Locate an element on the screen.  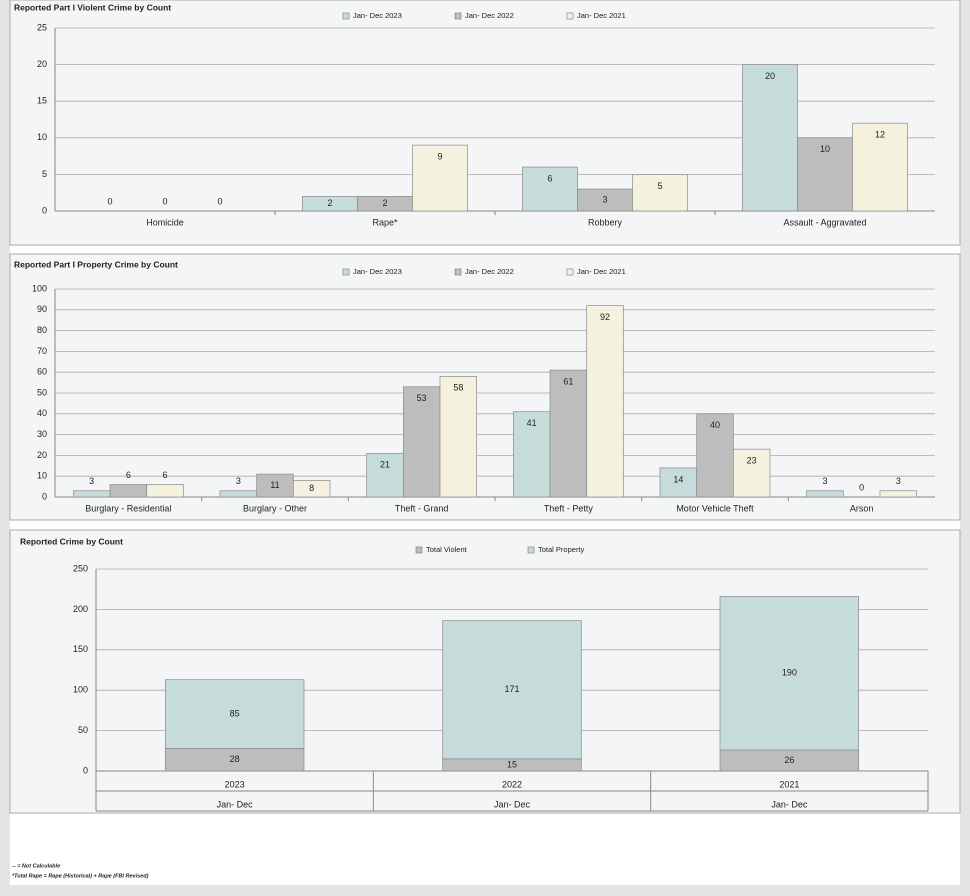
value-label: 58 is located at coordinates (458, 388).